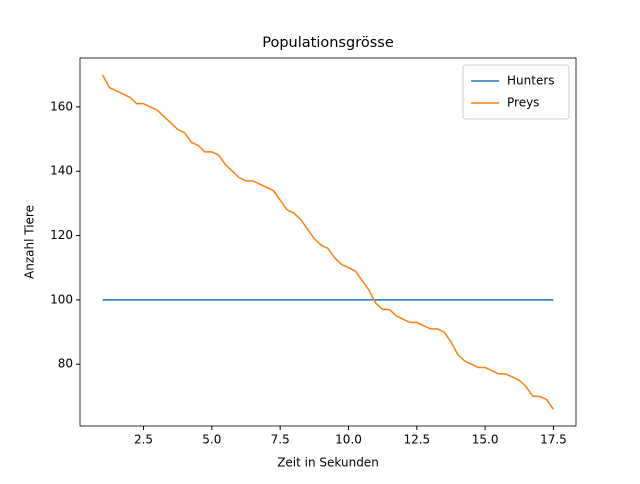 Image resolution: width=640 pixels, height=484 pixels. What do you see at coordinates (211, 440) in the screenshot?
I see `x-tick-label: 5.0` at bounding box center [211, 440].